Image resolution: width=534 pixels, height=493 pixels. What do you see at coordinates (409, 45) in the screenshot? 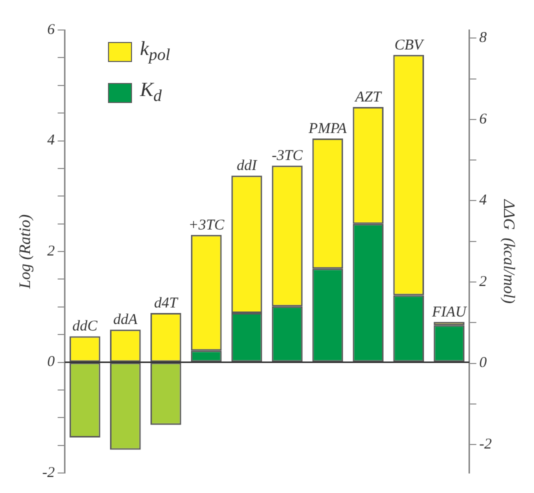
I see `x-tick-label: CBV` at bounding box center [409, 45].